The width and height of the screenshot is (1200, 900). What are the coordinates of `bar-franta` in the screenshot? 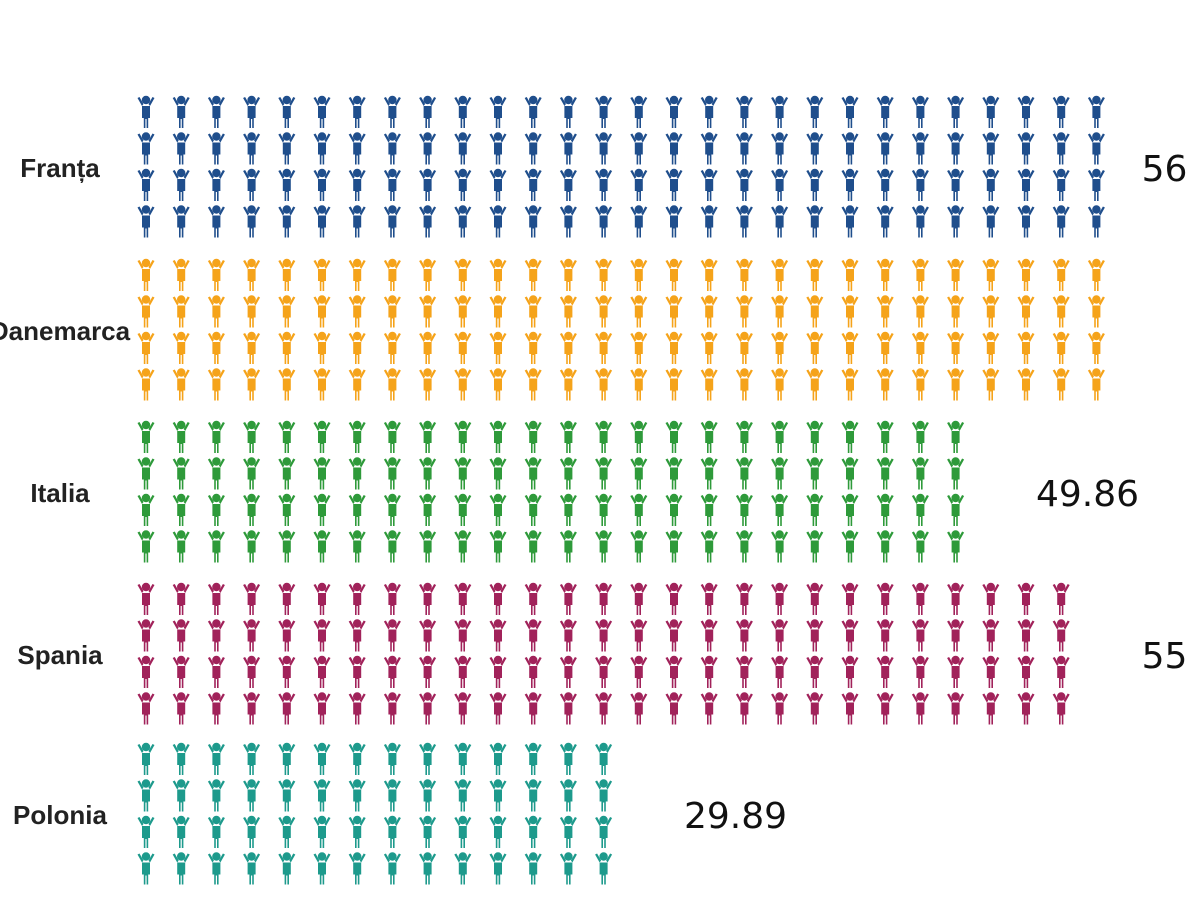 It's located at (621, 166).